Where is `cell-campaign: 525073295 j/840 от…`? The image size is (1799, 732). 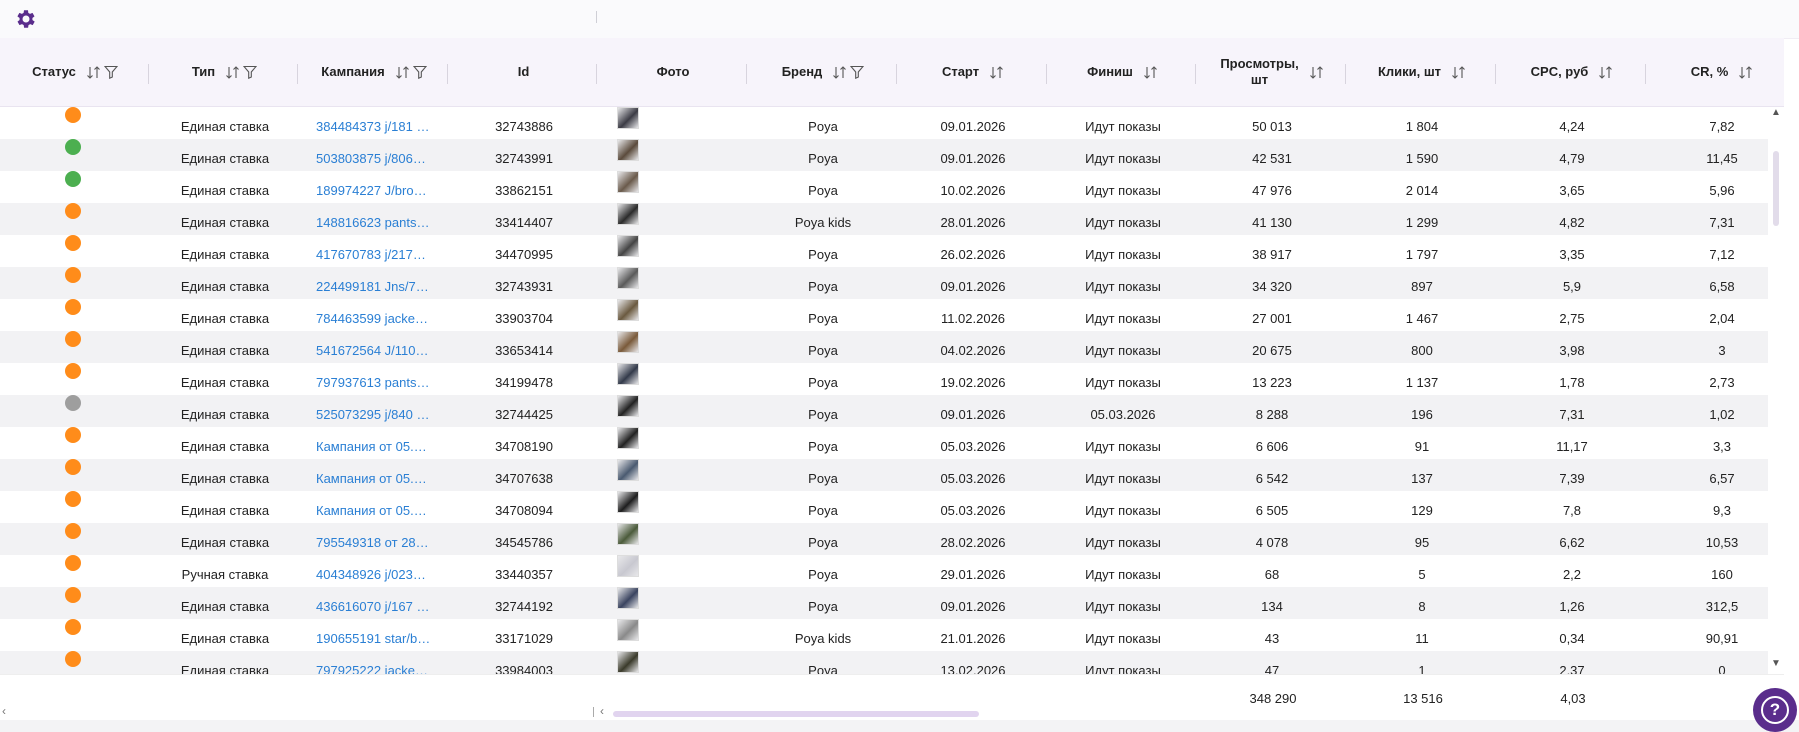 cell-campaign: 525073295 j/840 от… is located at coordinates (373, 414).